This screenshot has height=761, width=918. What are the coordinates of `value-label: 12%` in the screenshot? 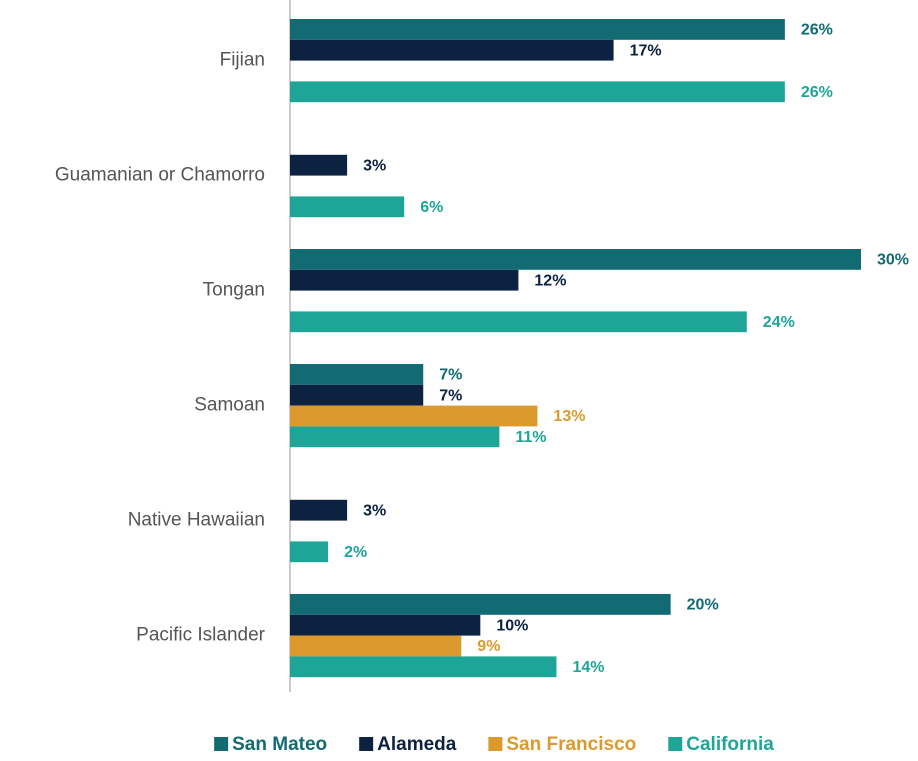 It's located at (550, 280).